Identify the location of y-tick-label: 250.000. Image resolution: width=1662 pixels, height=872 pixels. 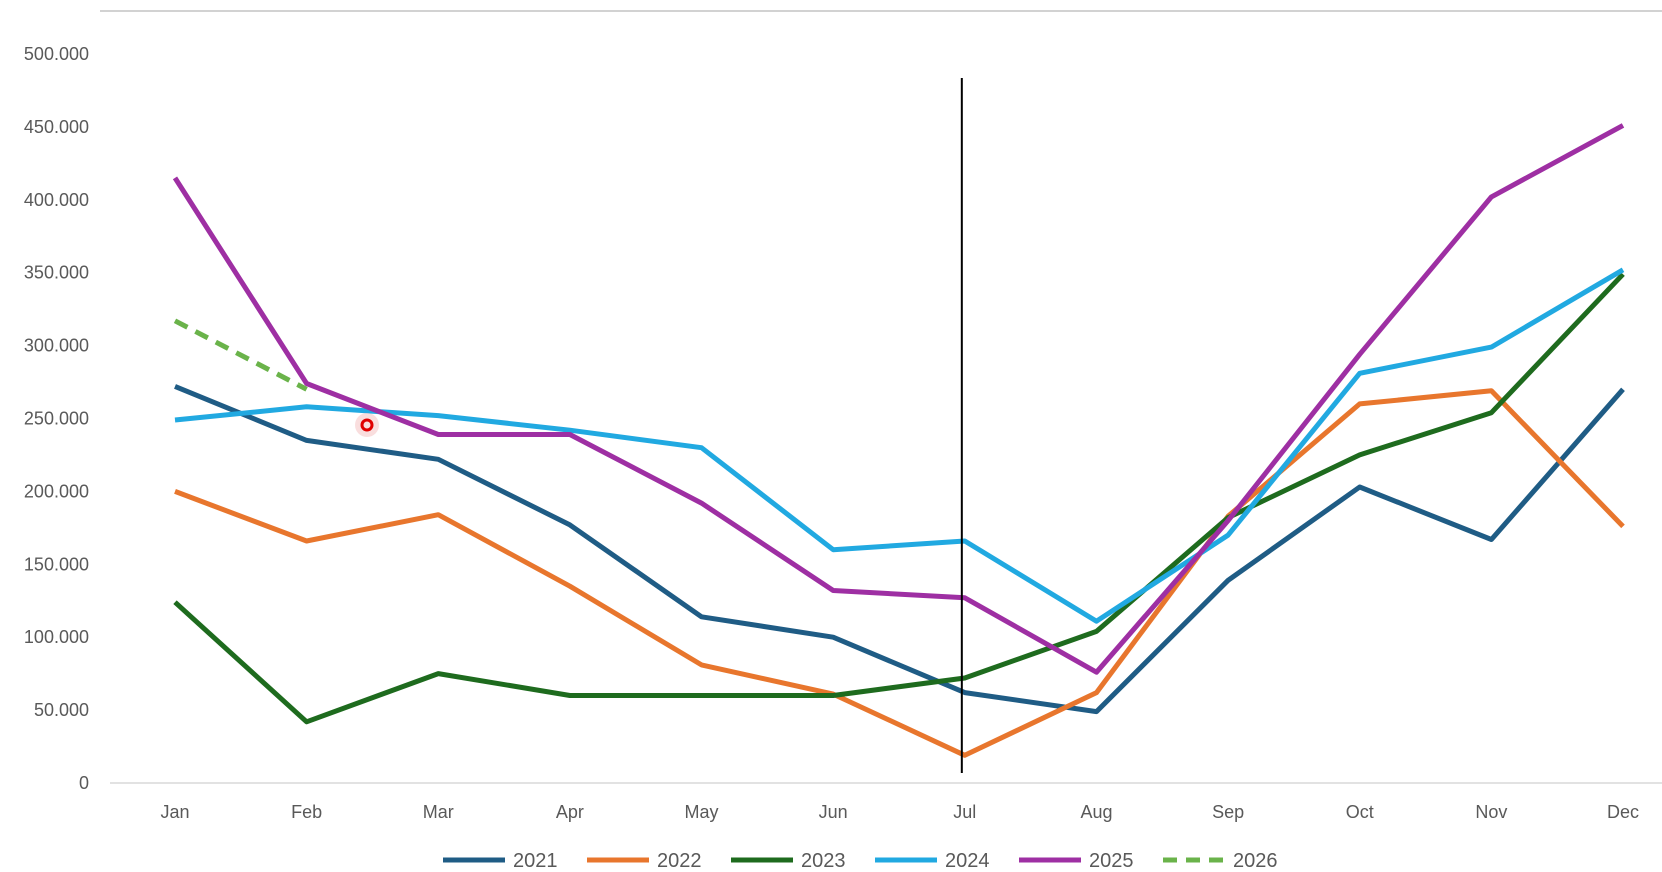
(56, 419).